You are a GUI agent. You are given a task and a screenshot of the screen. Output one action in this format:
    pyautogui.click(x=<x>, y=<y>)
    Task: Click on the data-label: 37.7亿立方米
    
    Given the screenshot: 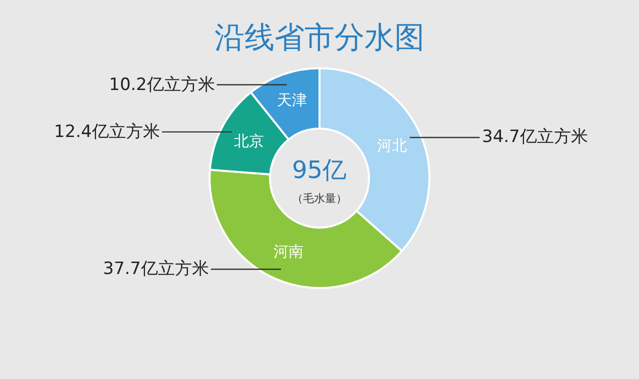 What is the action you would take?
    pyautogui.click(x=156, y=269)
    